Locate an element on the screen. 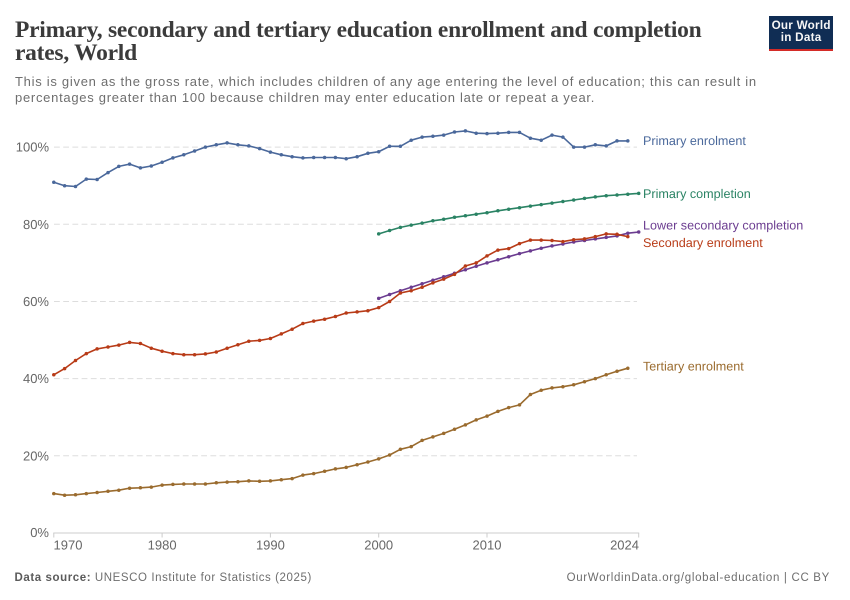  svg-text: Primary enrolment is located at coordinates (694, 141).